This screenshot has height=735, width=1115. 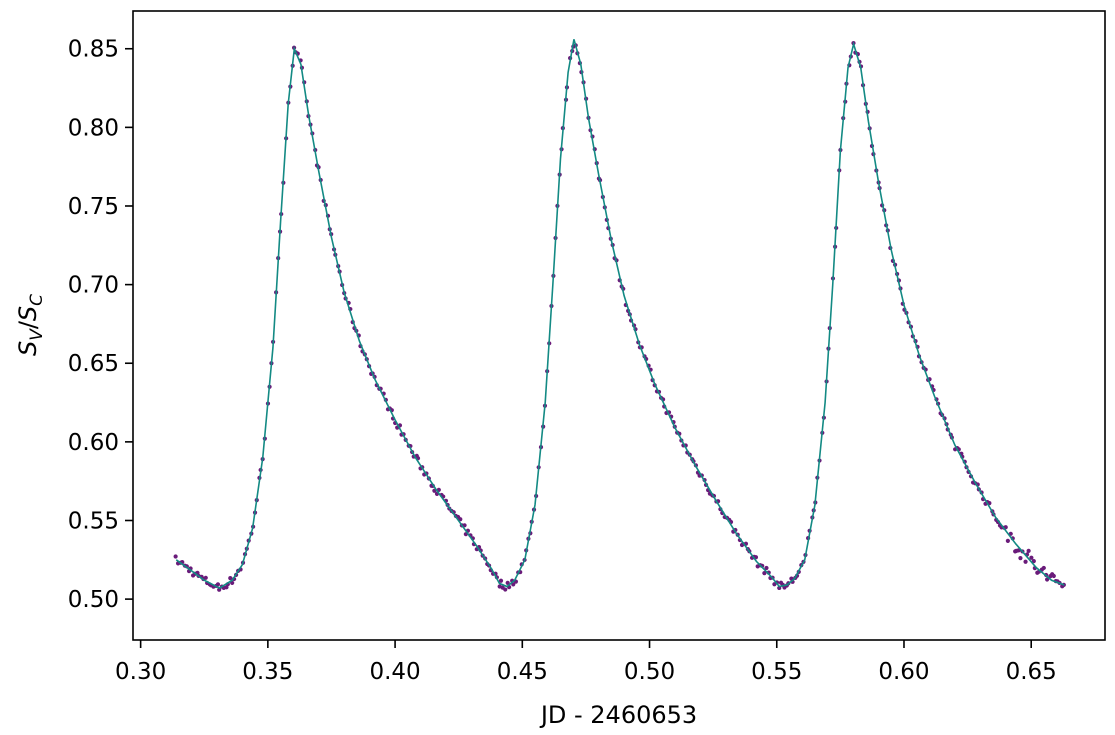 What do you see at coordinates (93, 50) in the screenshot?
I see `y-tick-label: 0.85` at bounding box center [93, 50].